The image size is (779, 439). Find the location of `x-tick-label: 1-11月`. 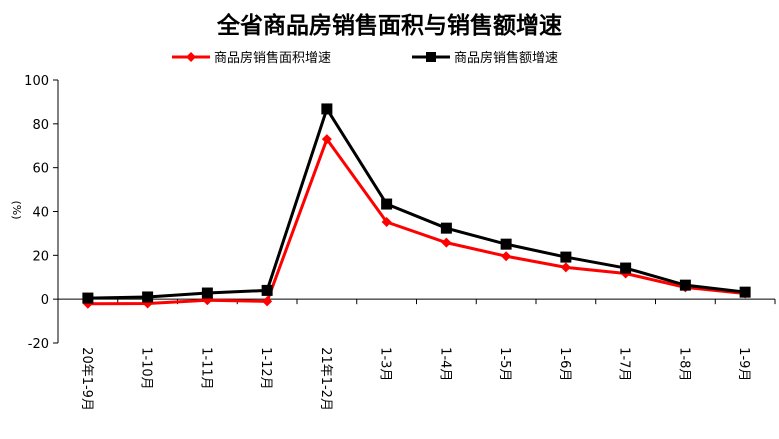

x-tick-label: 1-11月 is located at coordinates (205, 368).